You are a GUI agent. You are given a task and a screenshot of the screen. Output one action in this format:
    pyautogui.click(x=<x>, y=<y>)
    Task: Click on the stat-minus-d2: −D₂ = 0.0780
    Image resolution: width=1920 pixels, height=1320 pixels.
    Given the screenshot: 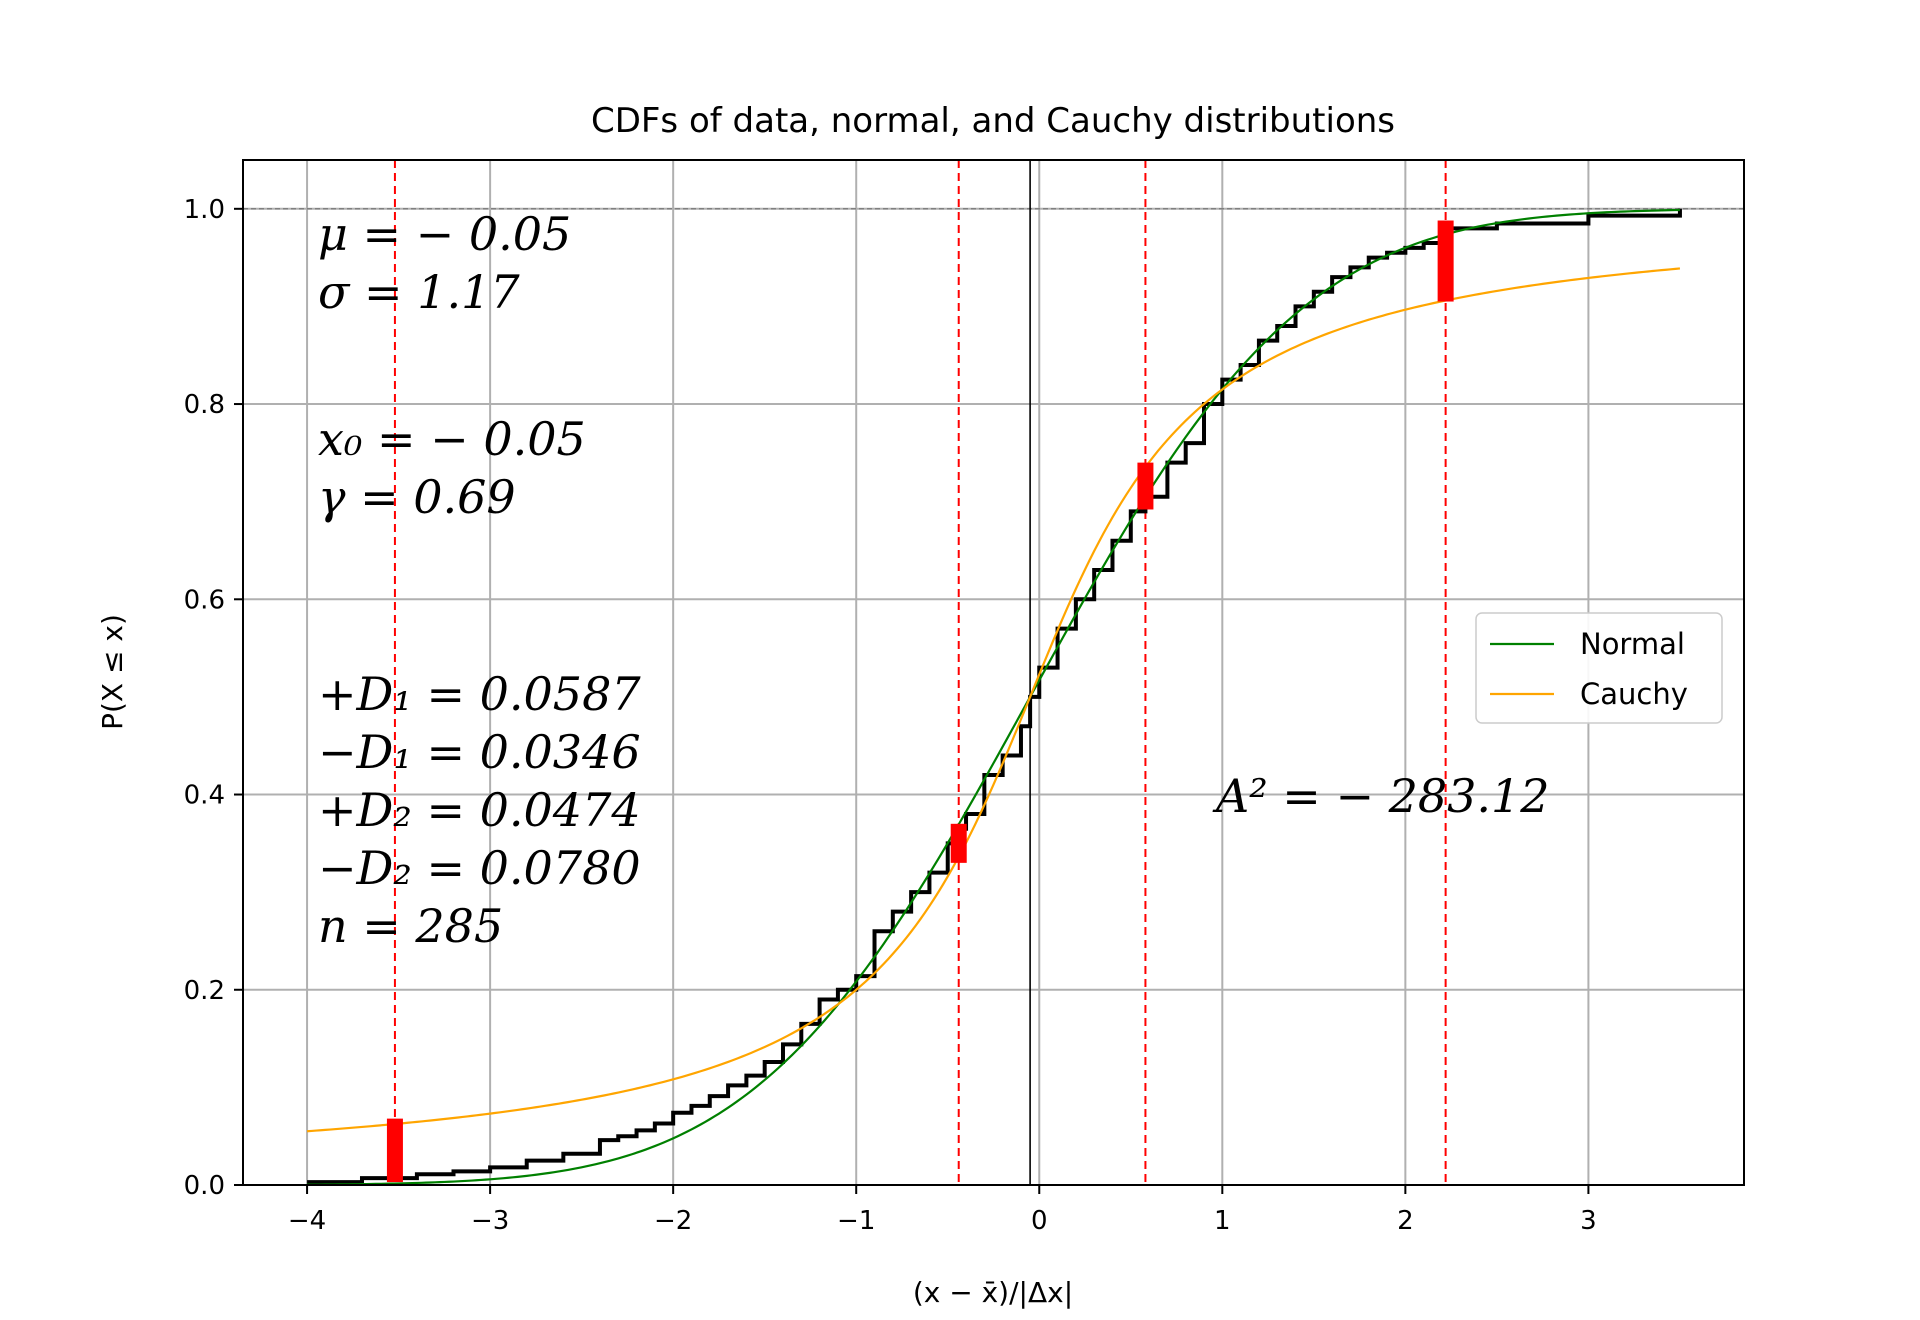 What is the action you would take?
    pyautogui.click(x=479, y=868)
    